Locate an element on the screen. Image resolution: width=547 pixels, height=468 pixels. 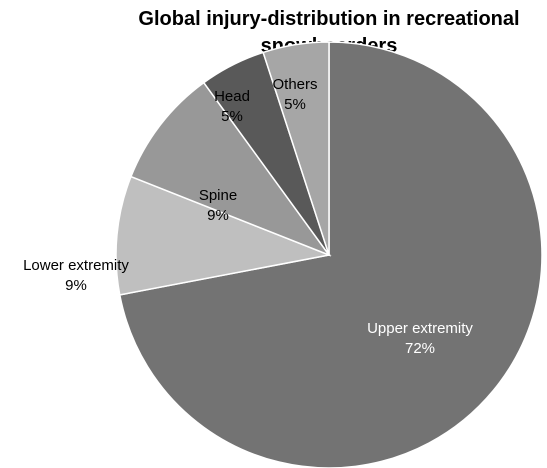
slice-value-label: 72% is located at coordinates (420, 348).